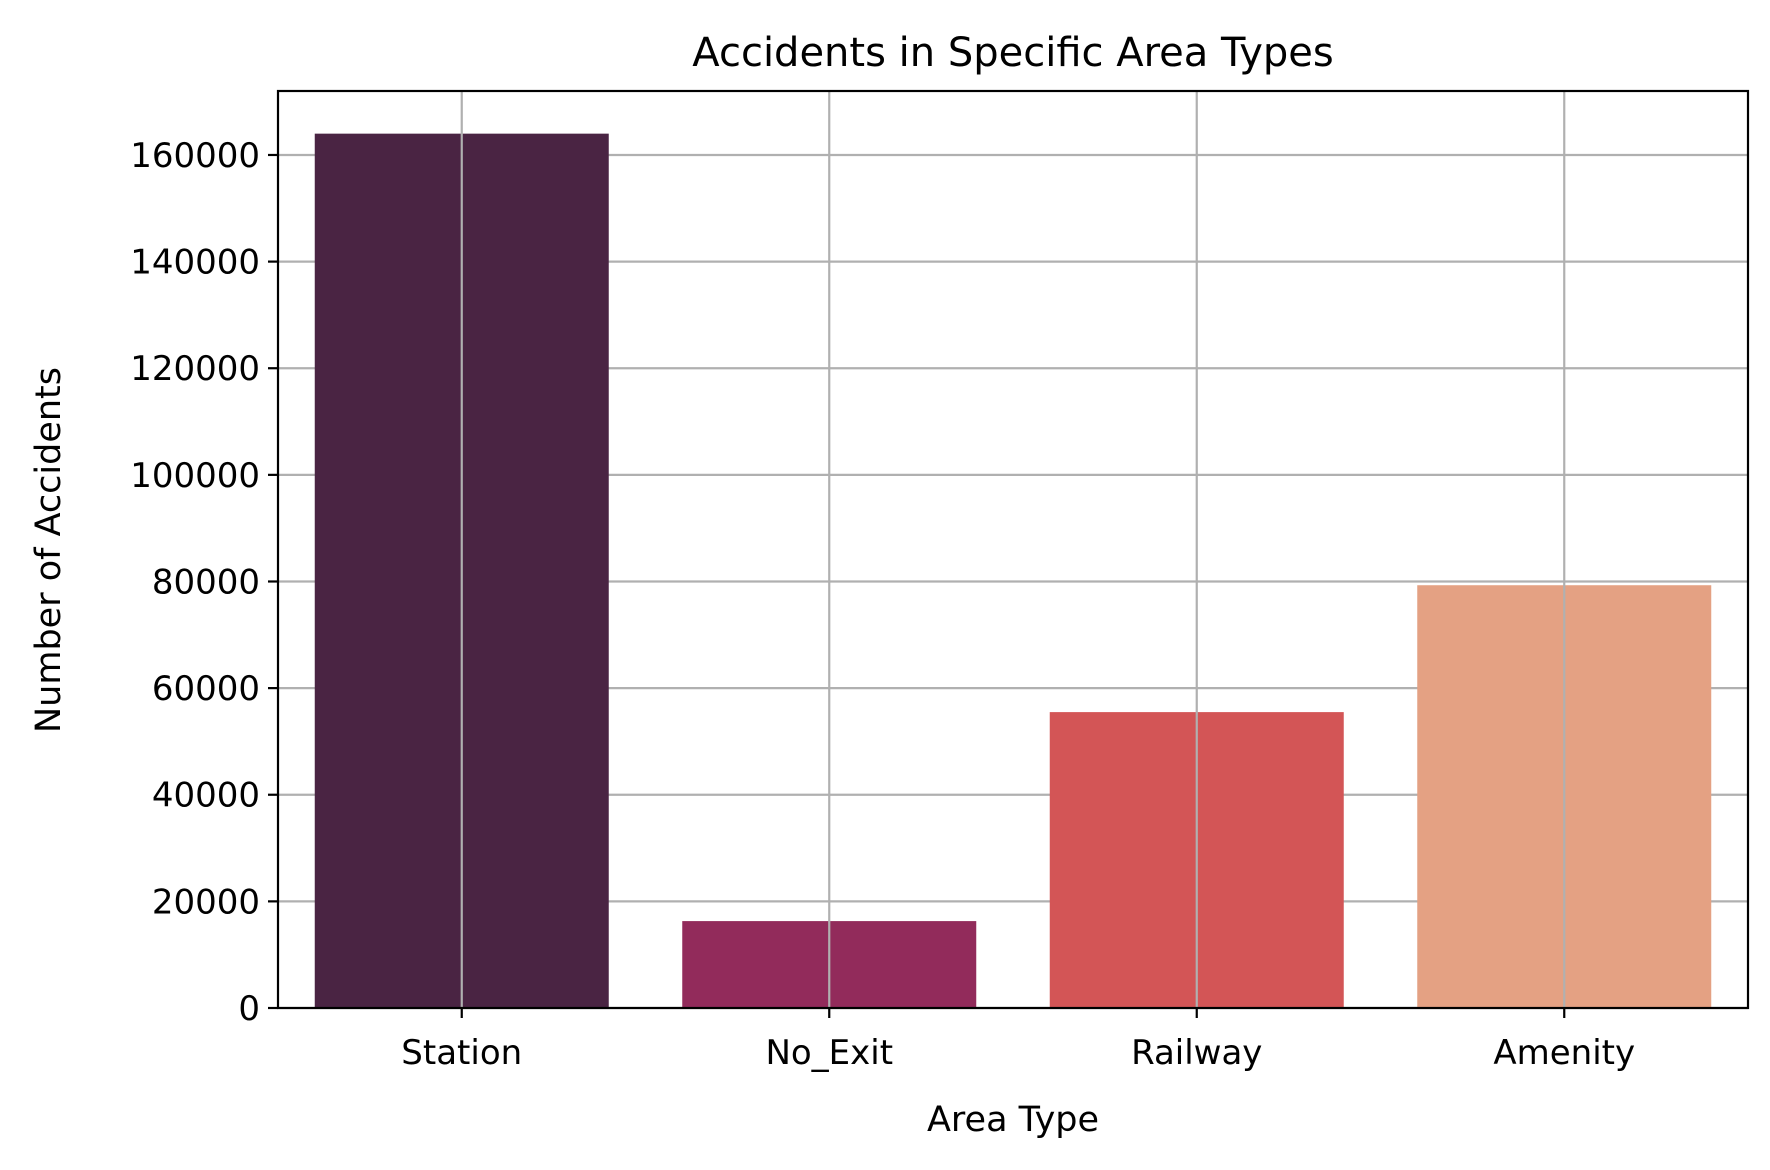  What do you see at coordinates (195, 369) in the screenshot?
I see `y-tick-label: 120000` at bounding box center [195, 369].